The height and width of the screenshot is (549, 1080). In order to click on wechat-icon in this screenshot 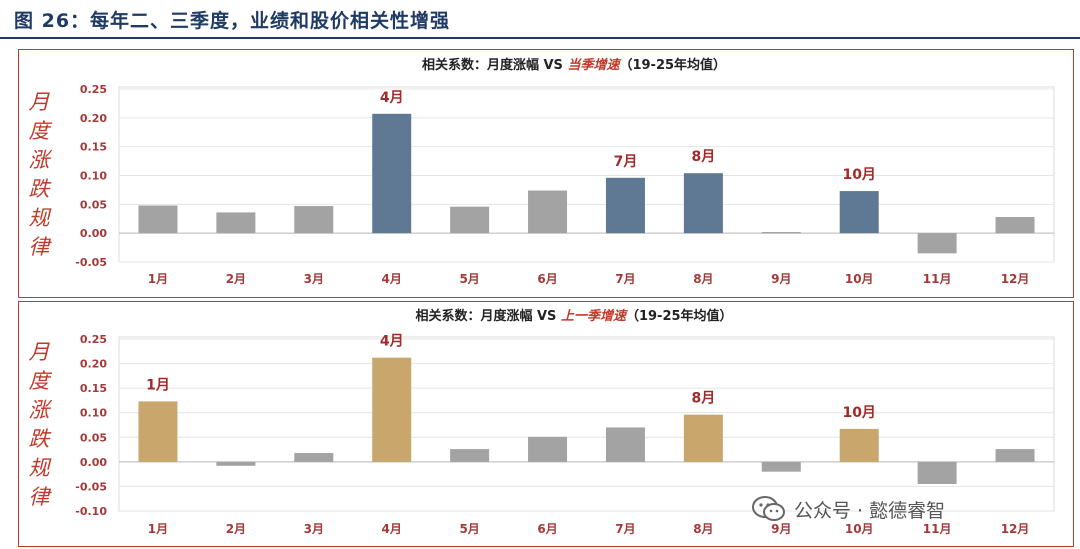, I will do `click(768, 508)`.